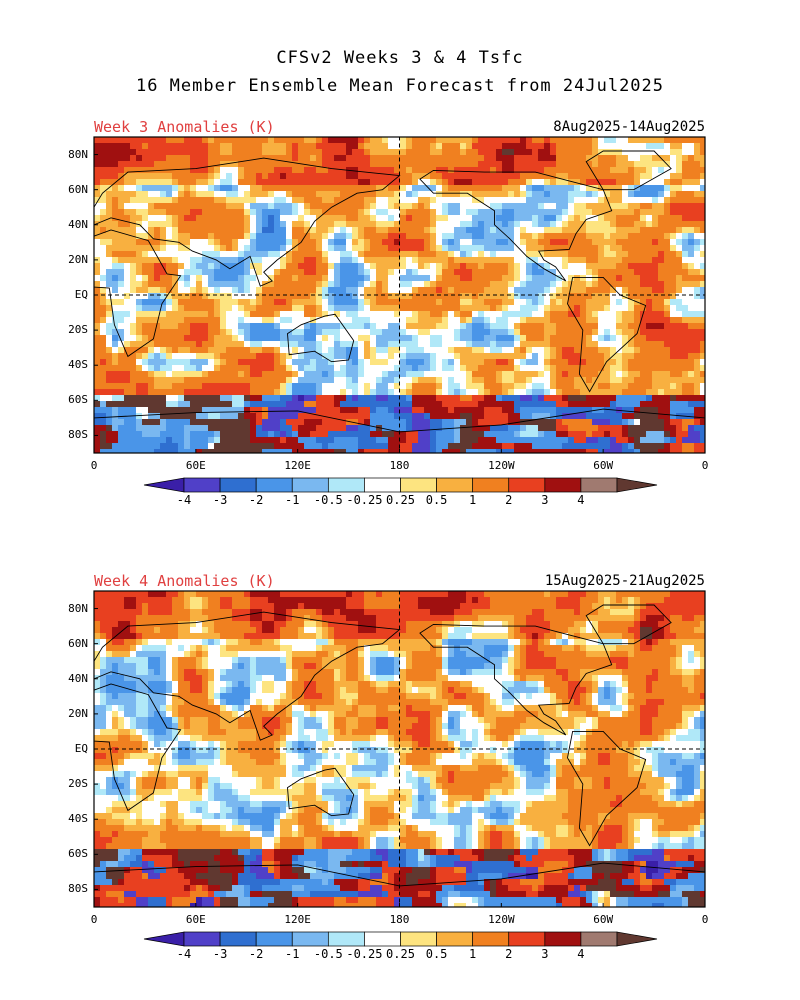 This screenshot has width=800, height=1000. I want to click on week3-label: Week 3 Anomalies (K), so click(184, 127).